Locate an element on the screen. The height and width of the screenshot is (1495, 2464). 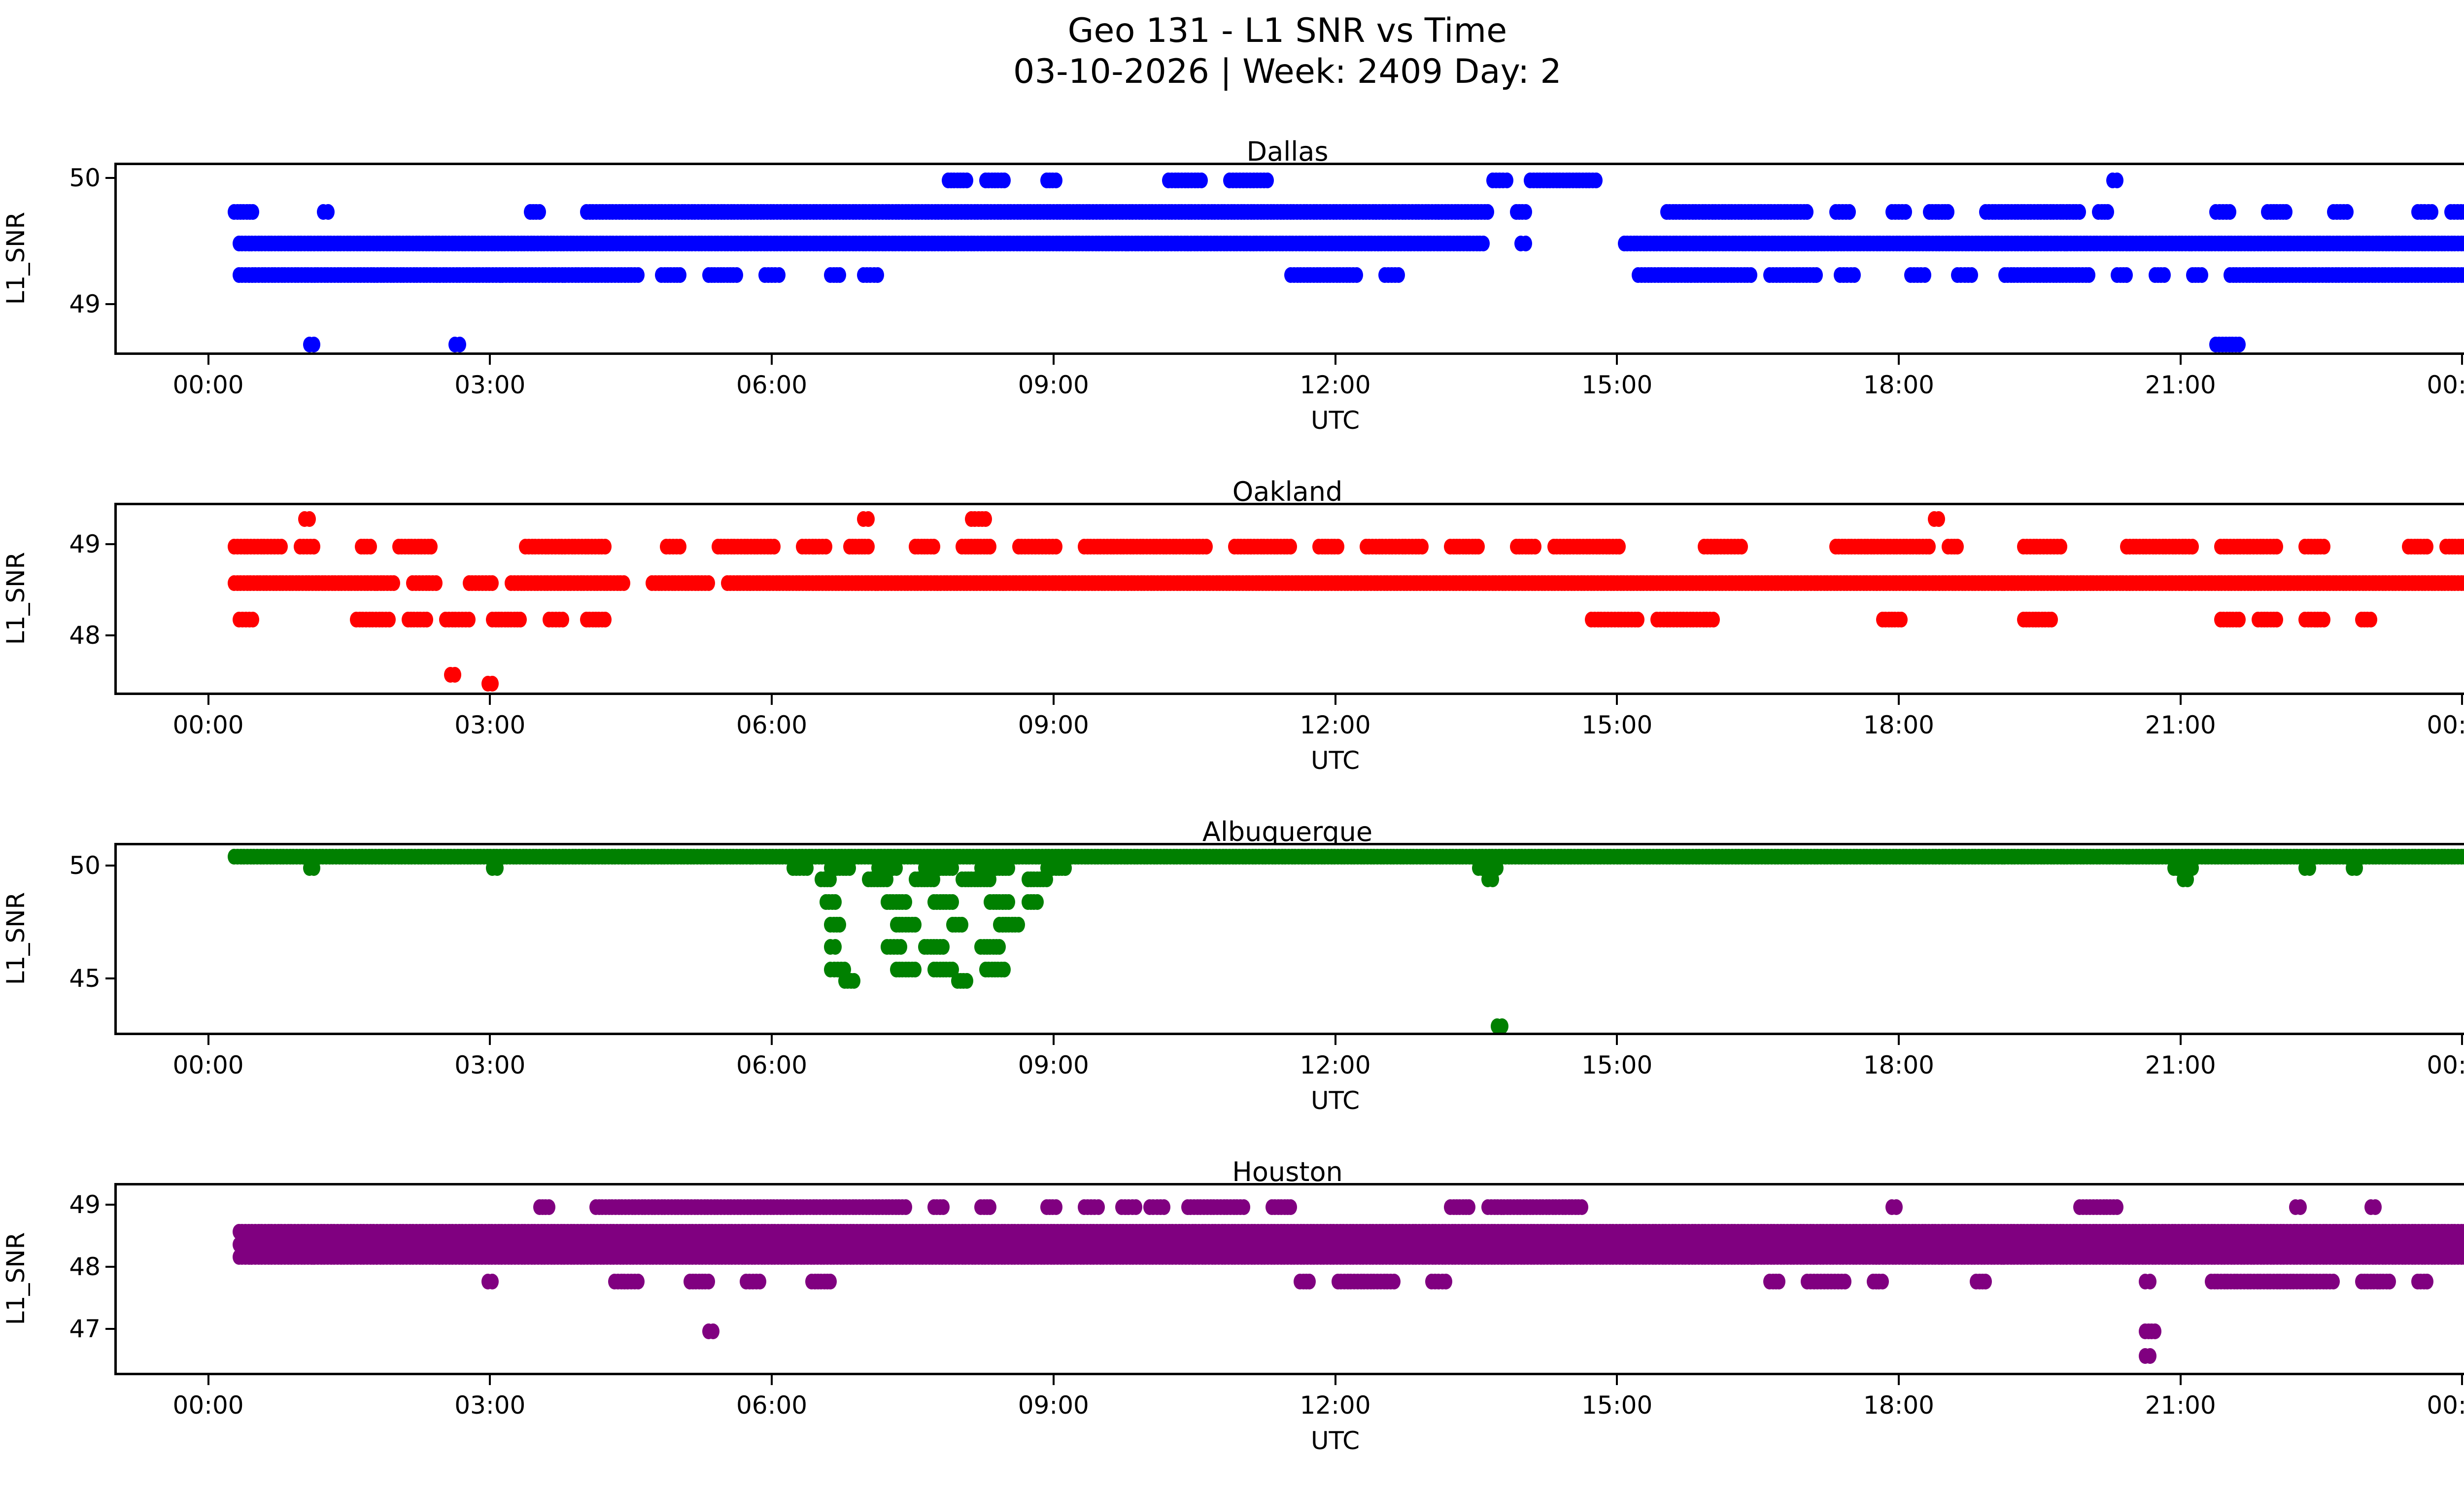
x-axis-label-oakland: UTC is located at coordinates (1335, 760).